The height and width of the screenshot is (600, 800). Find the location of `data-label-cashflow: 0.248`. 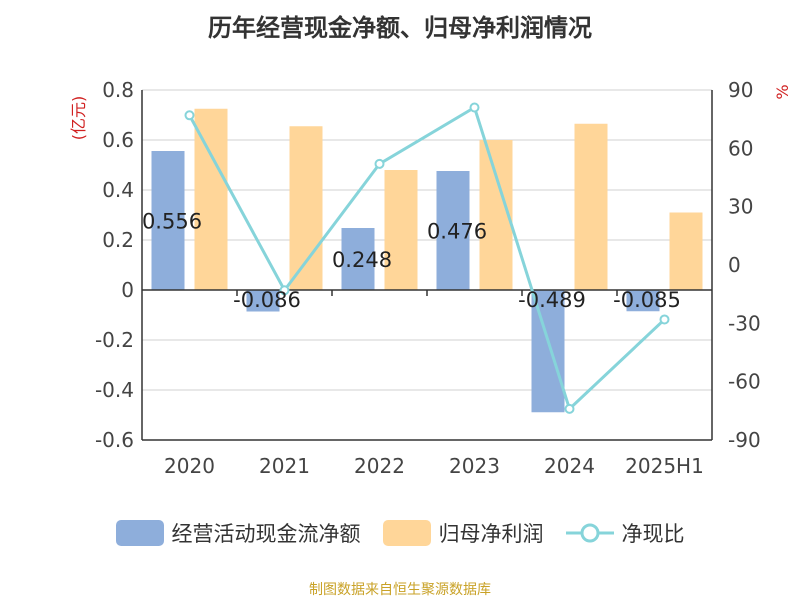

data-label-cashflow: 0.248 is located at coordinates (362, 260).